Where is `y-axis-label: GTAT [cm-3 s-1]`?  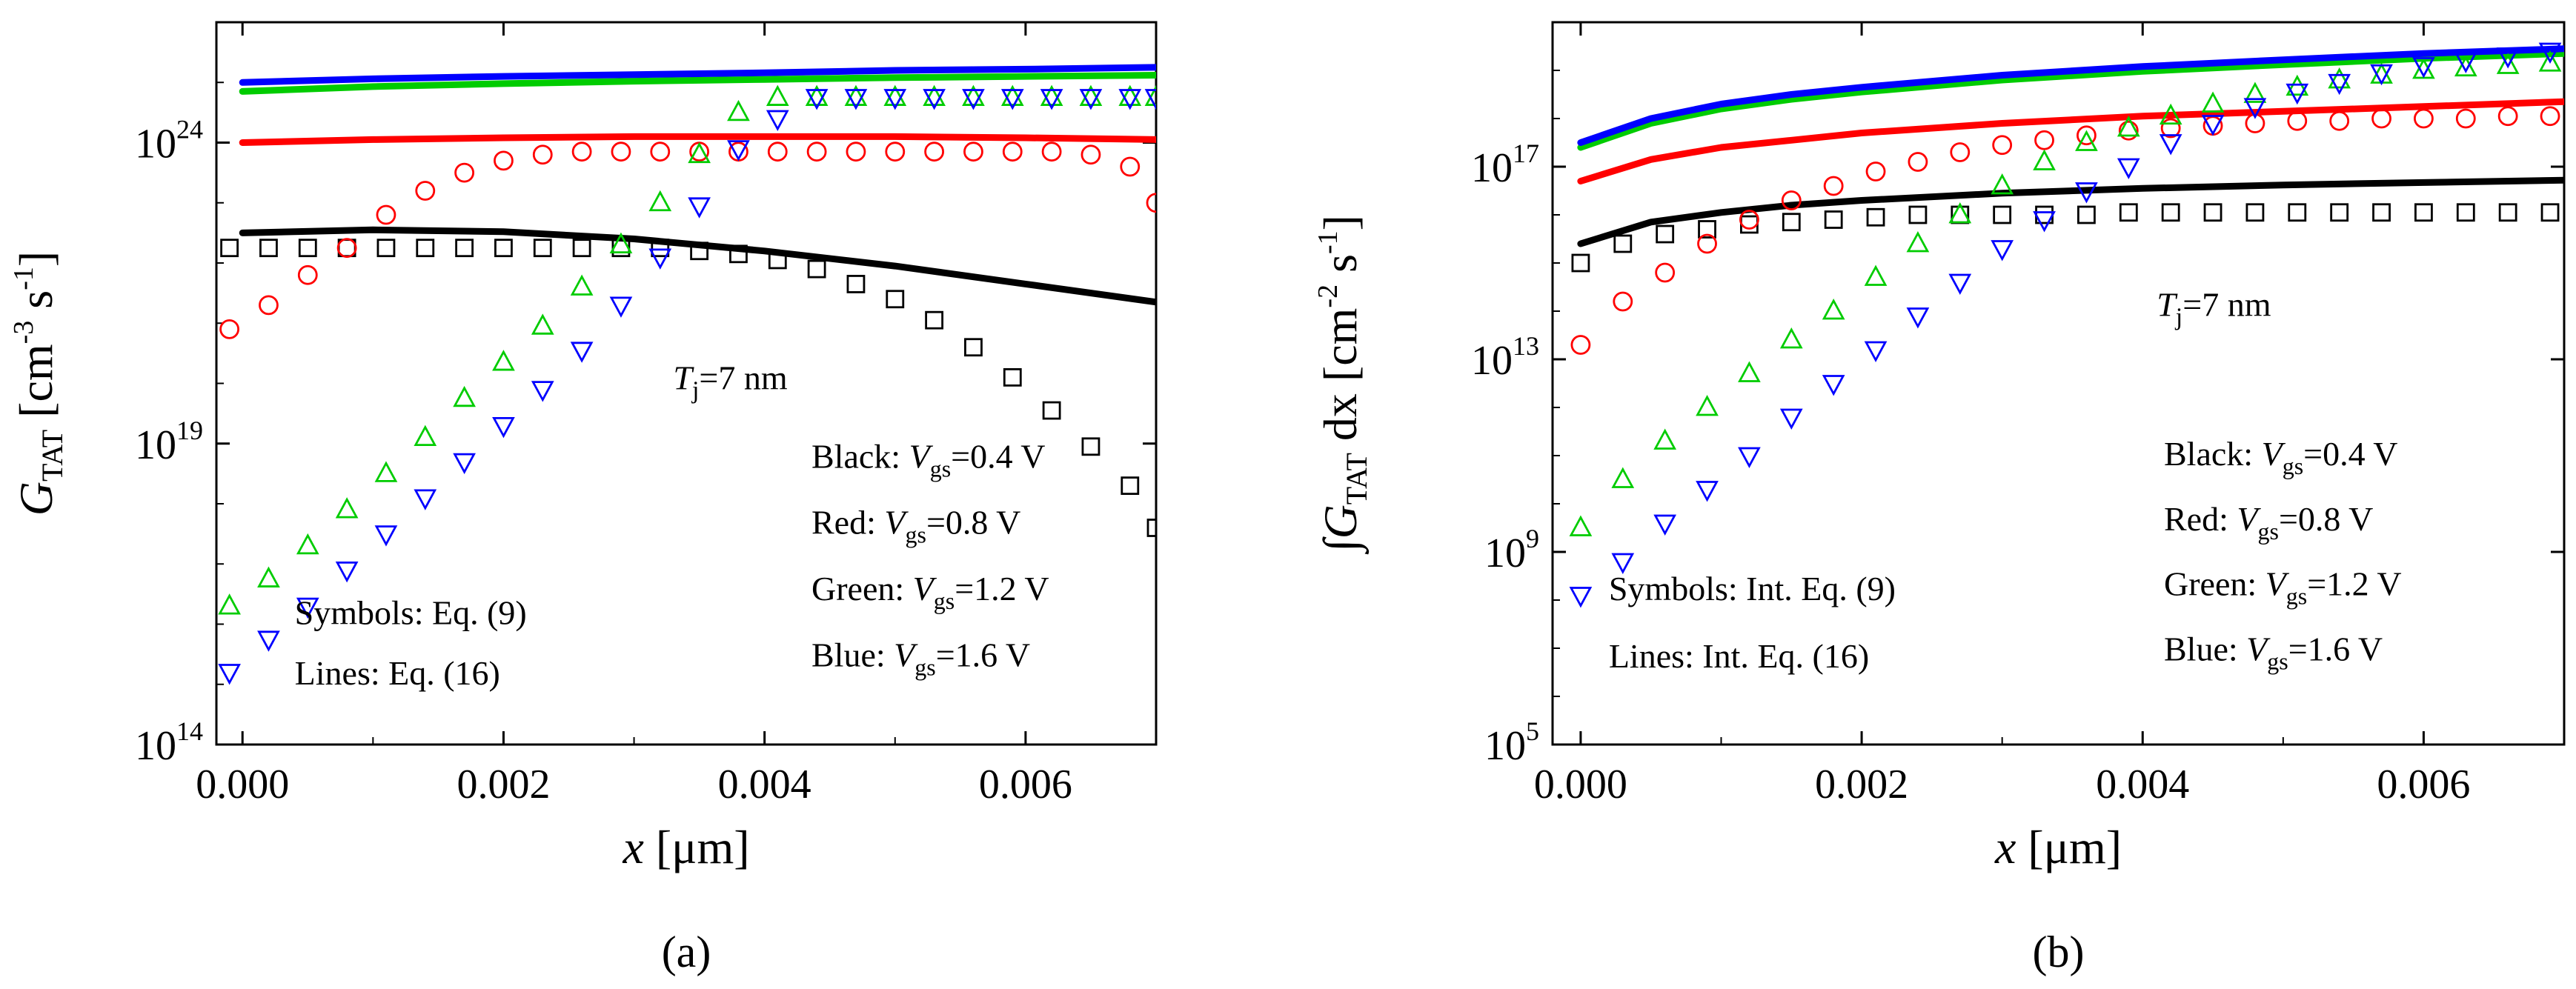
y-axis-label: GTAT [cm-3 s-1] is located at coordinates (38, 383).